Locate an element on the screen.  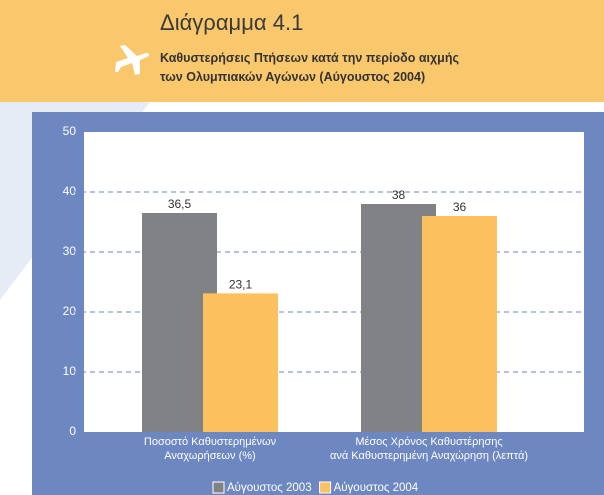
chart-title: Διάγραμμα 4.1 is located at coordinates (231, 22).